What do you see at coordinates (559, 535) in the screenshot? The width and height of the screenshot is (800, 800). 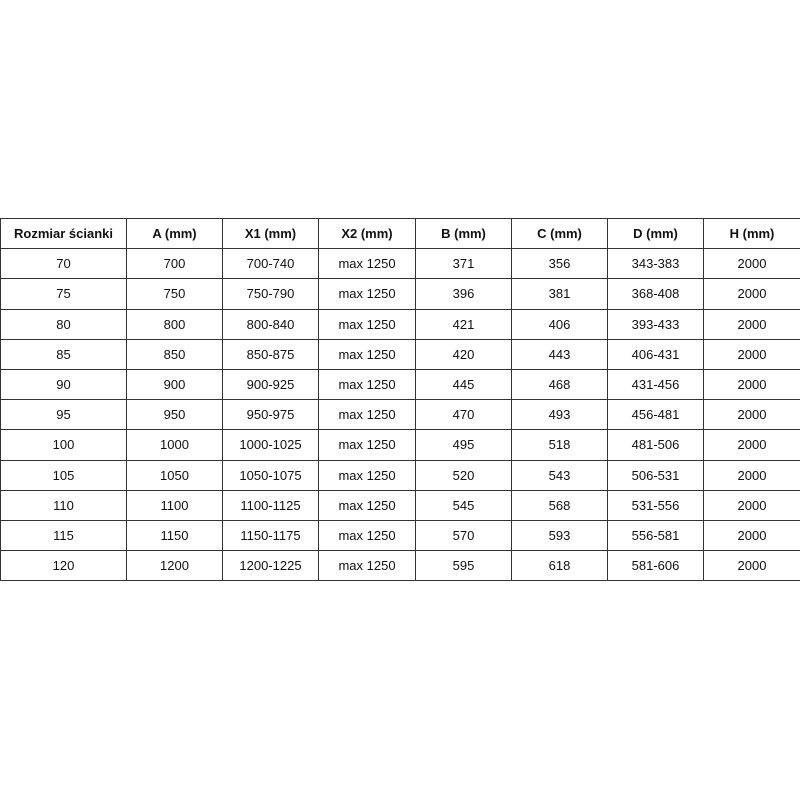 I see `table-cell: 593` at bounding box center [559, 535].